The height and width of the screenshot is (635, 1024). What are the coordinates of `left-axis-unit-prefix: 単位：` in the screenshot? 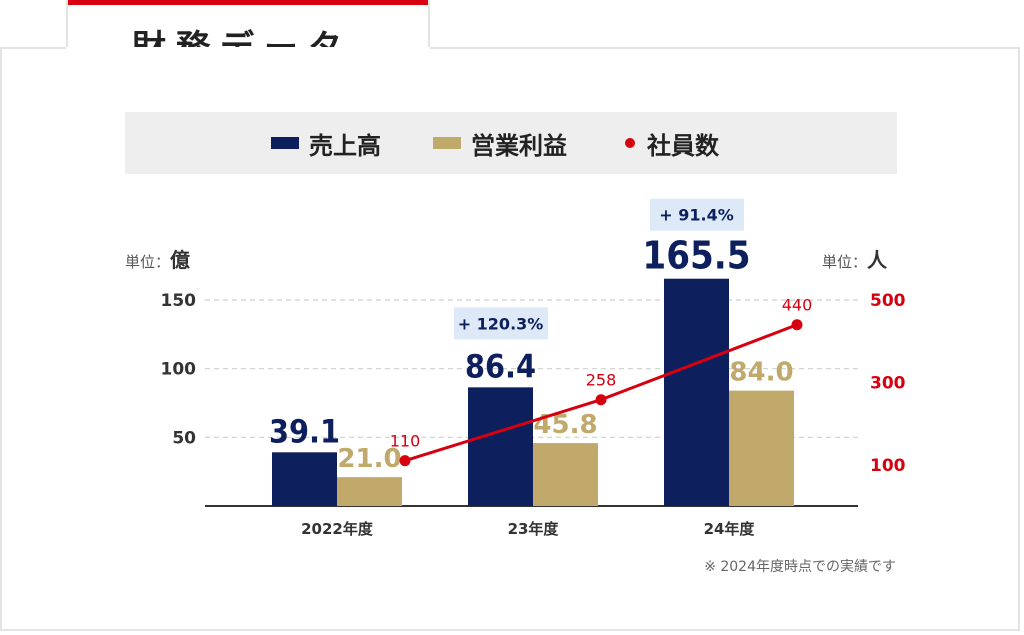 It's located at (148, 262).